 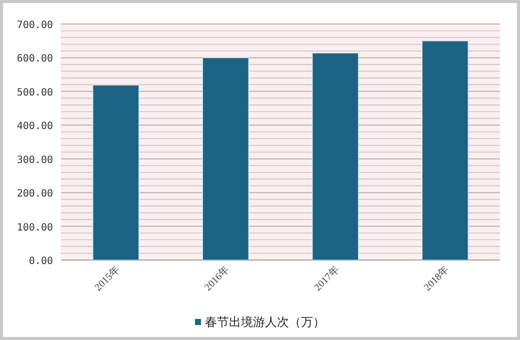 I want to click on y-tick-label: 700.00, so click(x=34, y=25).